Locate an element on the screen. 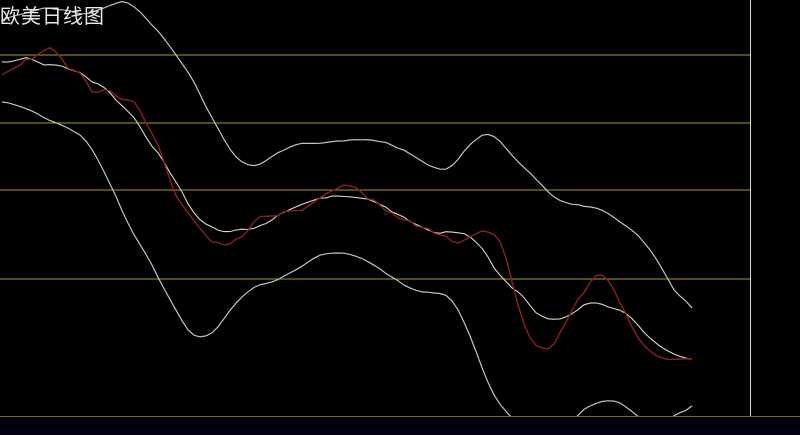  price-axis-panel is located at coordinates (775, 217).